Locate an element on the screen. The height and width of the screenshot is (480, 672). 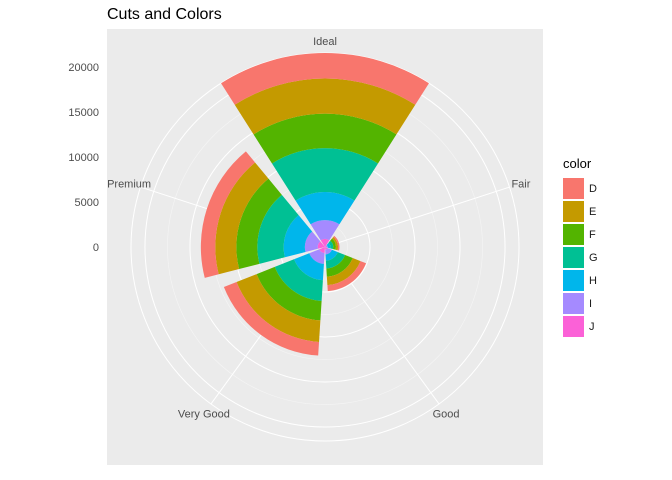
legend-item-h: H is located at coordinates (580, 280).